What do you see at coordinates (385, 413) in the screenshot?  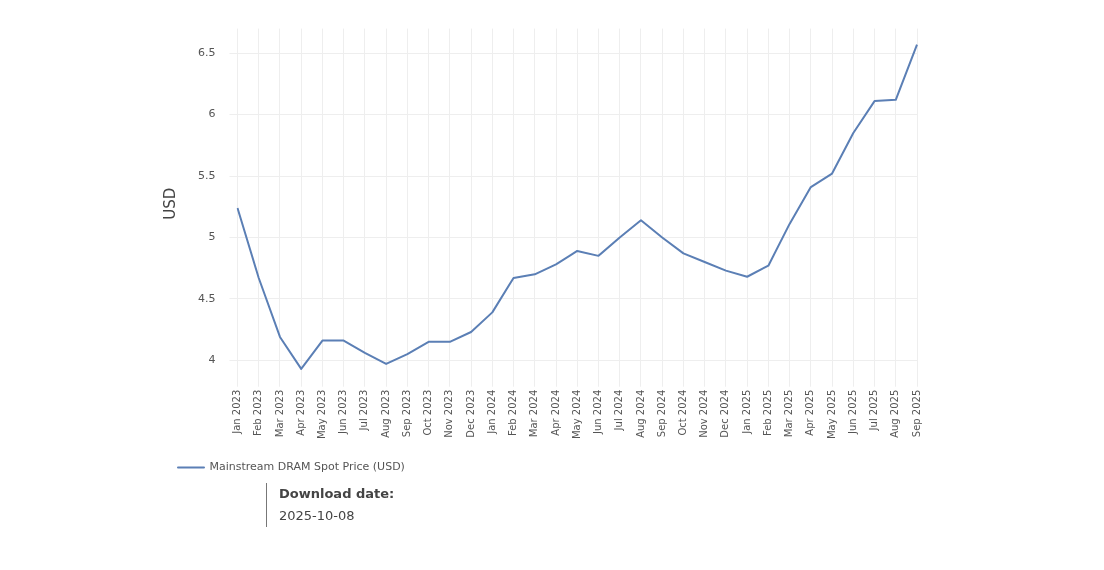 I see `x-tick-label: Aug 2023` at bounding box center [385, 413].